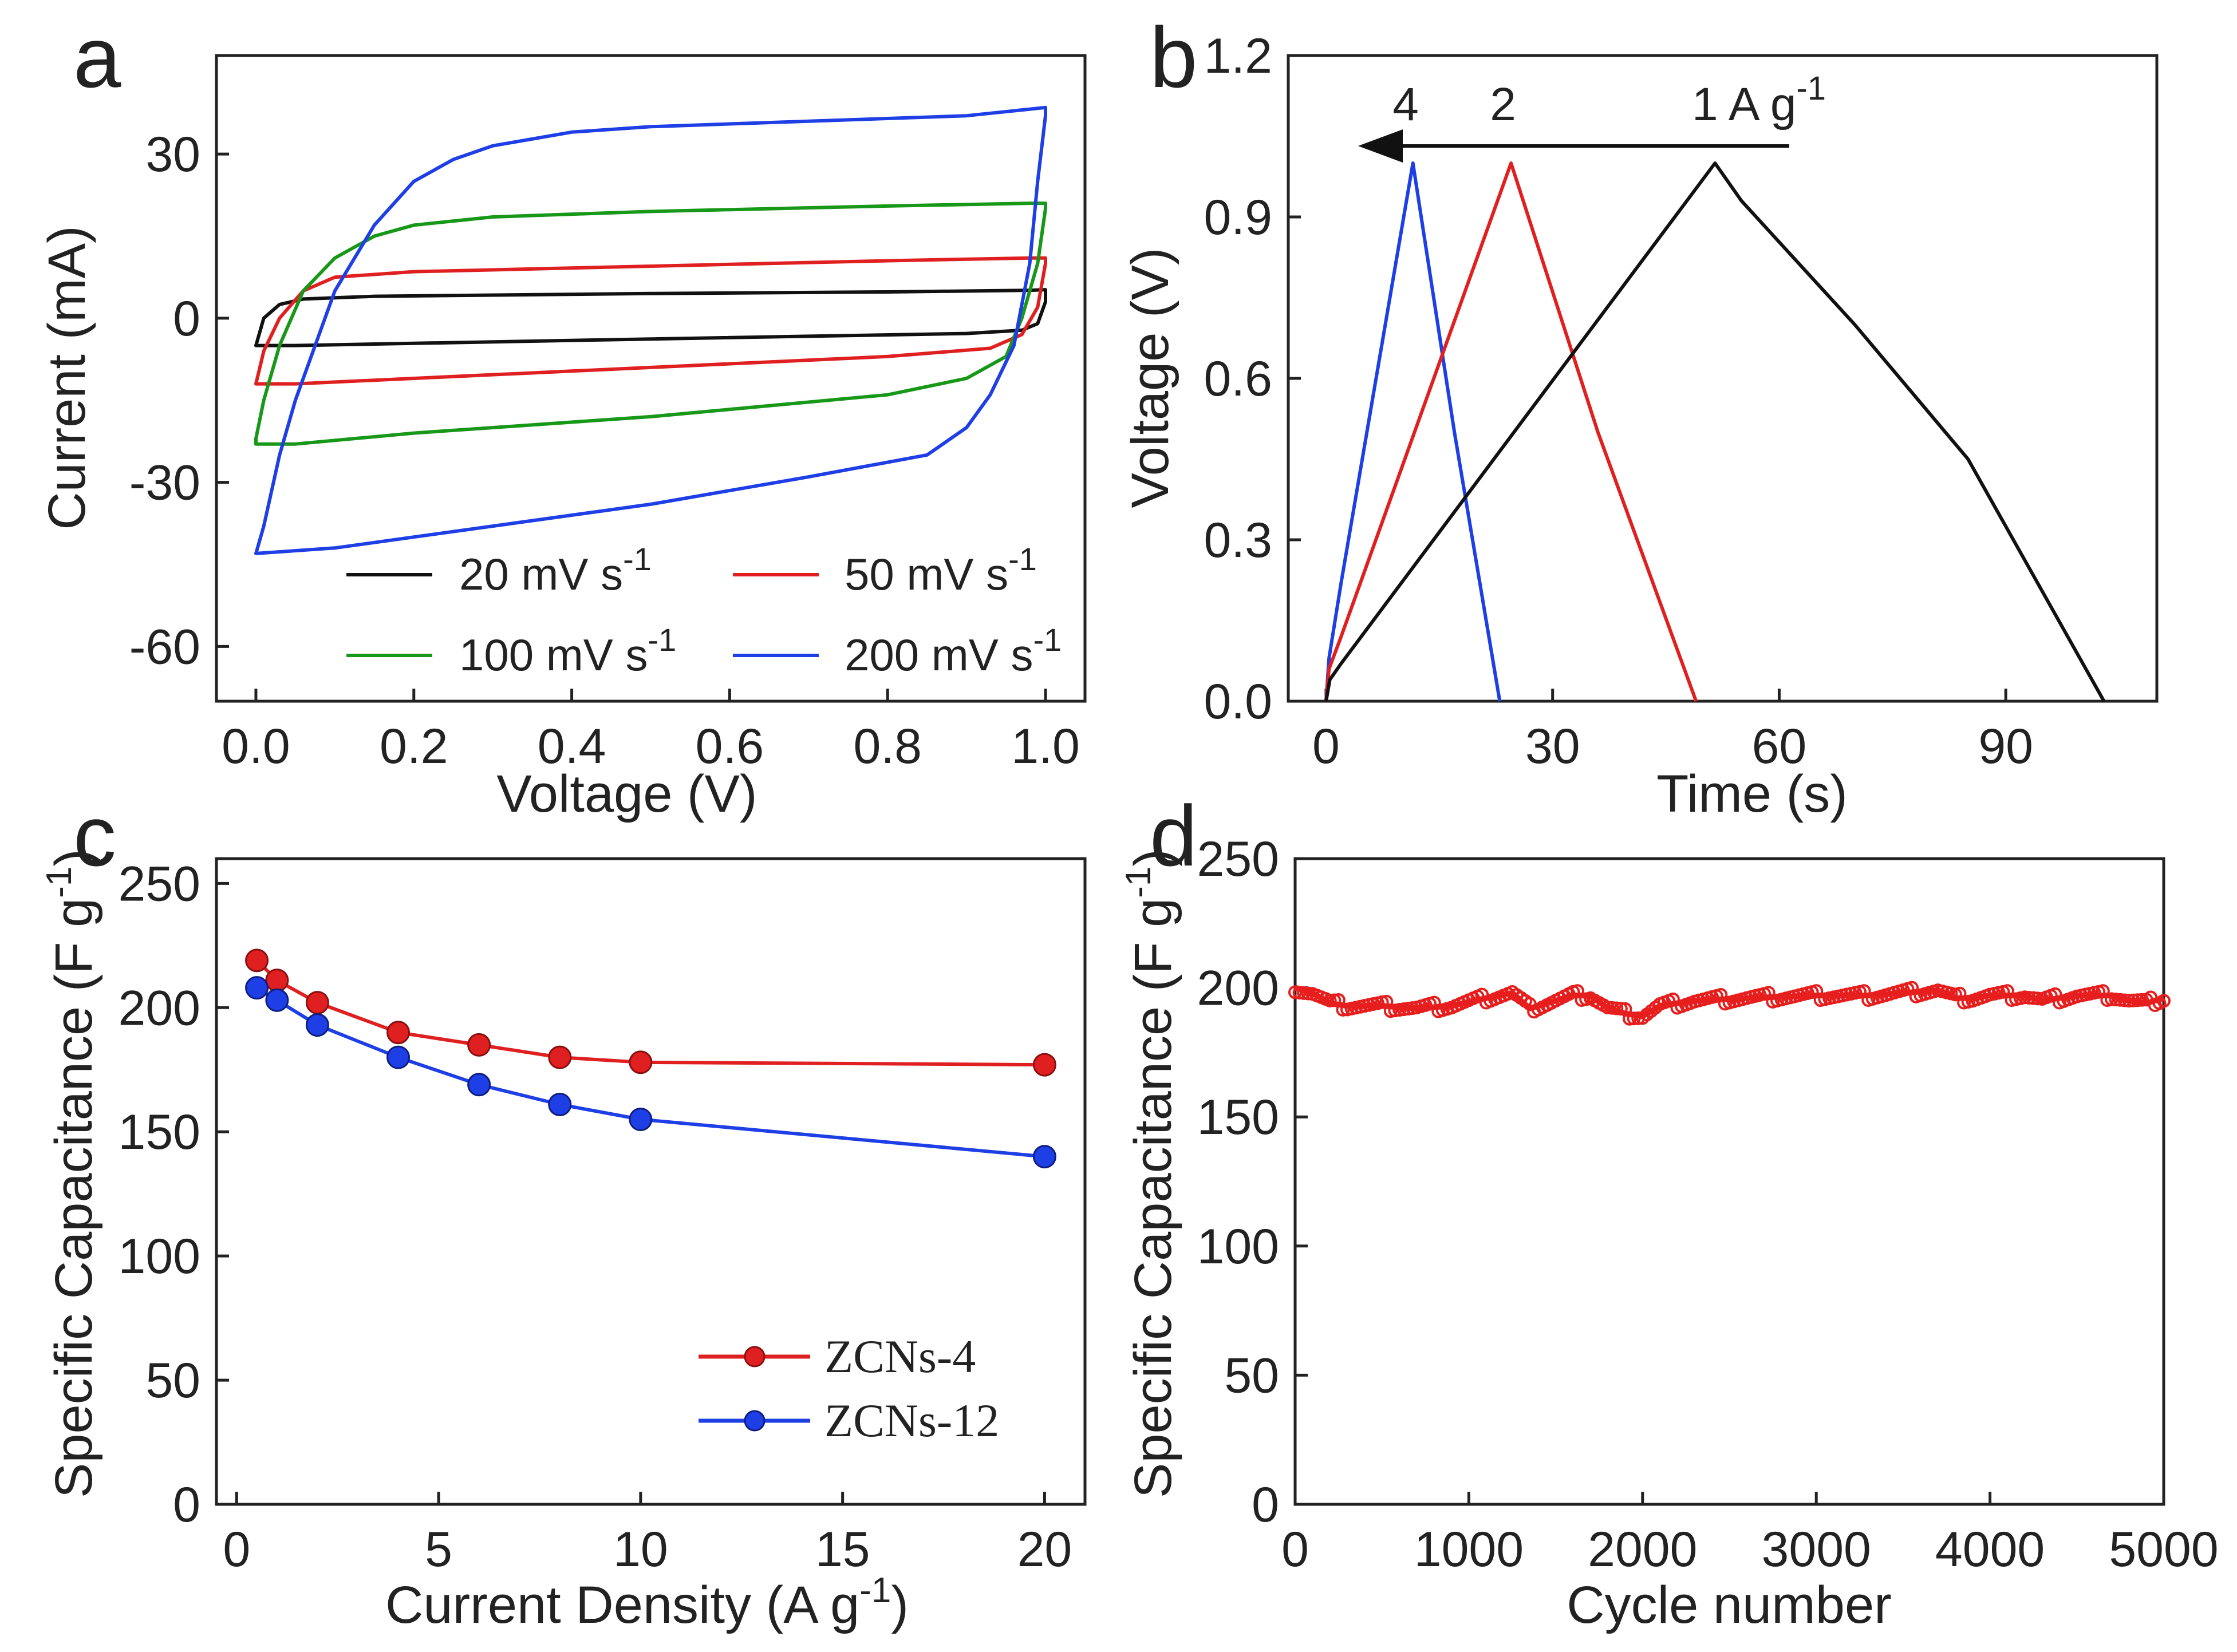  I want to click on panel-c-y-axis-title: Specific Capacitance (F g-1), so click(71, 1173).